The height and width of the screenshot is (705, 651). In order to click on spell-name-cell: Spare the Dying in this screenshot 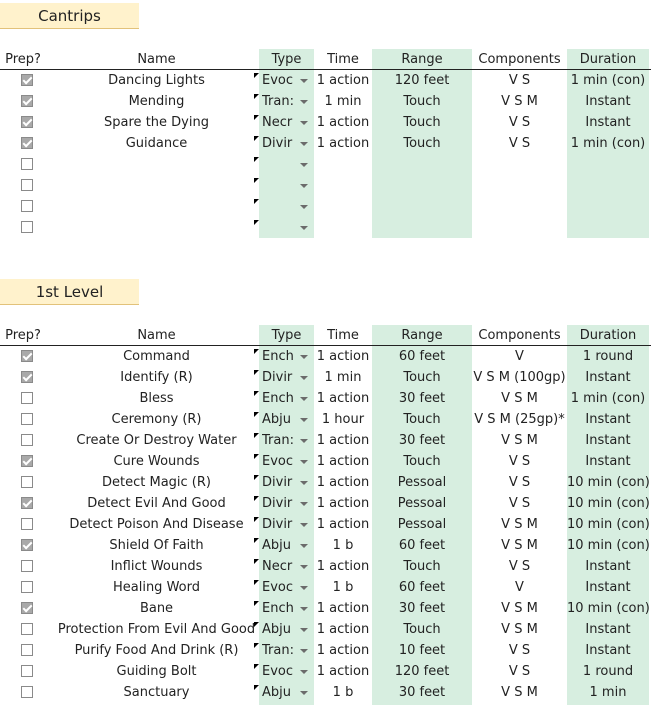, I will do `click(156, 122)`.